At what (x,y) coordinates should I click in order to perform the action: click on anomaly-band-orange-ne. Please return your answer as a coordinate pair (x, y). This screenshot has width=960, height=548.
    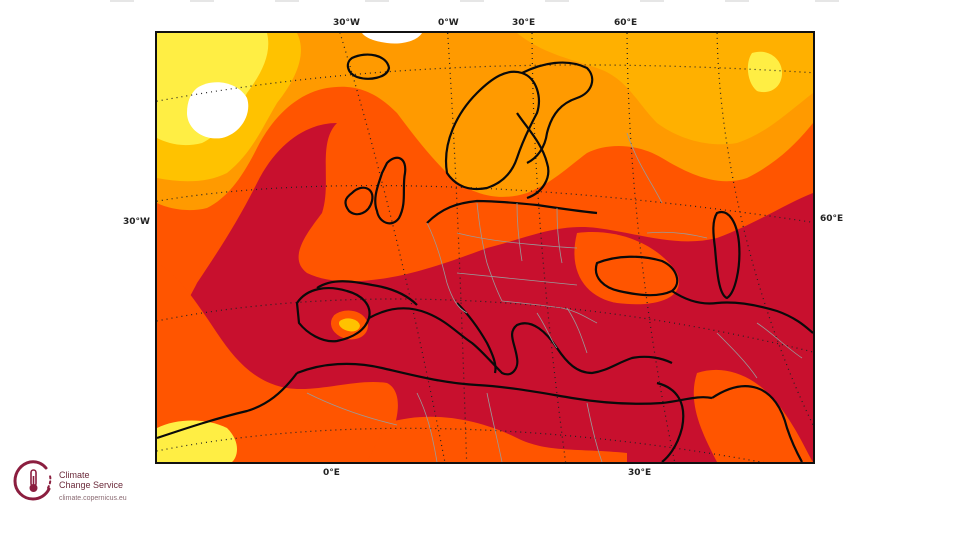
    Looking at the image, I should click on (665, 89).